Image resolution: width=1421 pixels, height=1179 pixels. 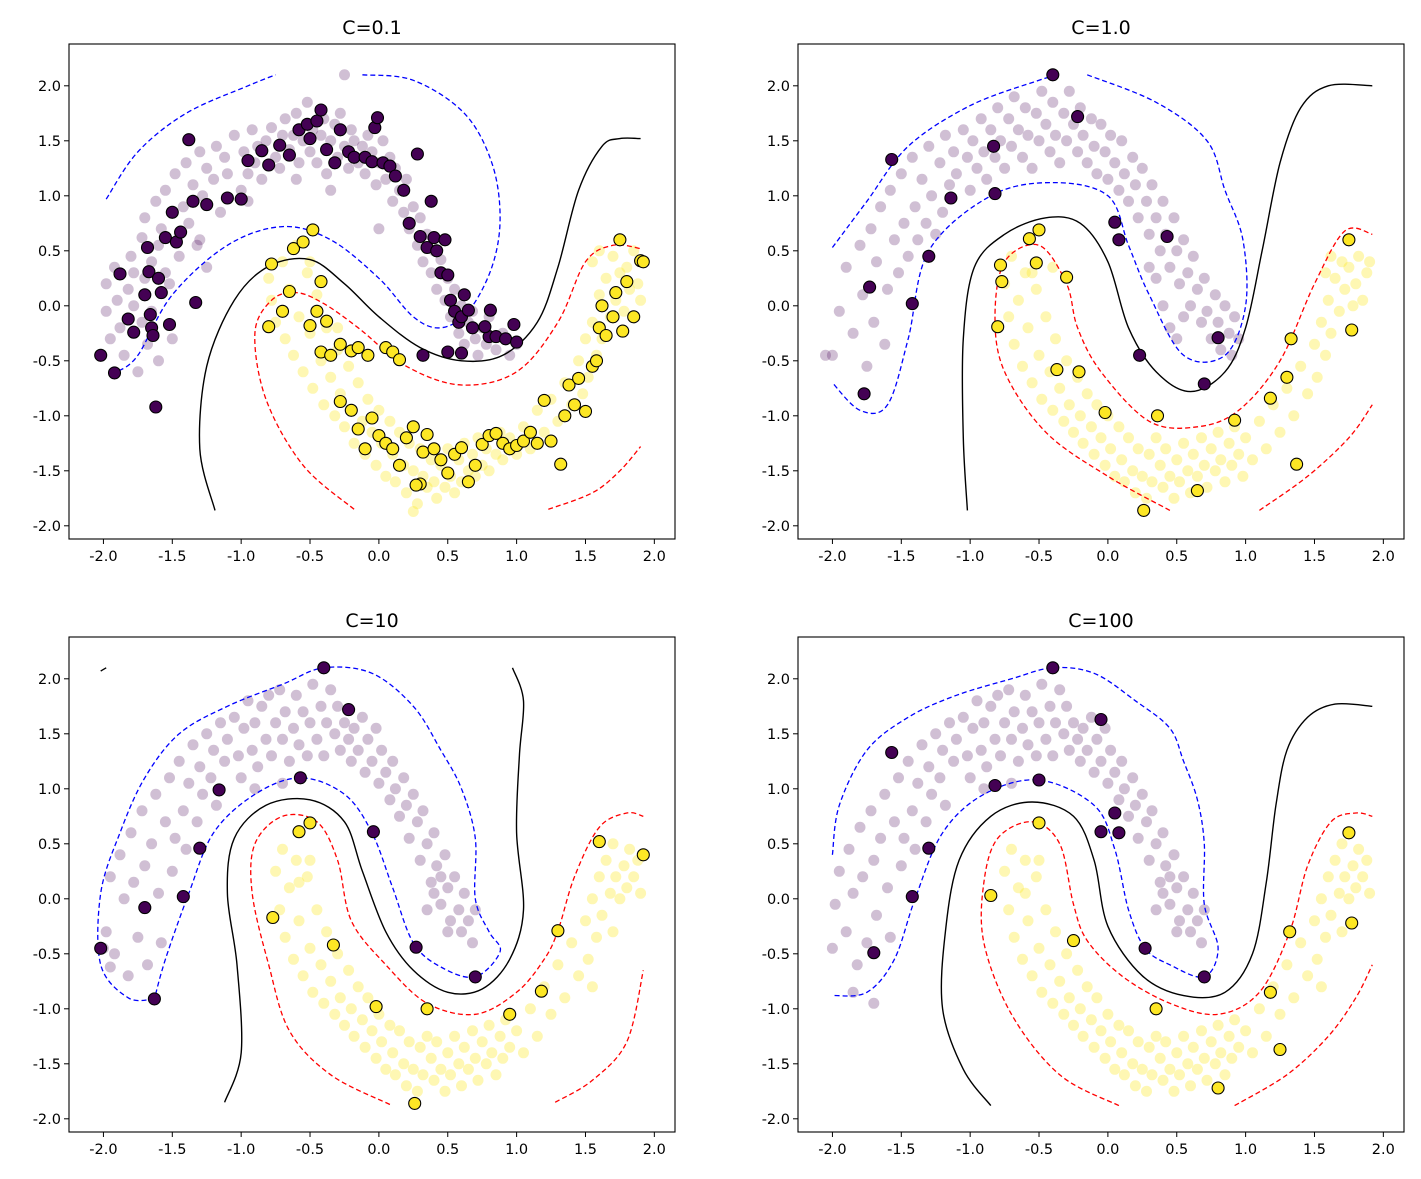 I want to click on y-tick-label: 0.5, so click(x=778, y=845).